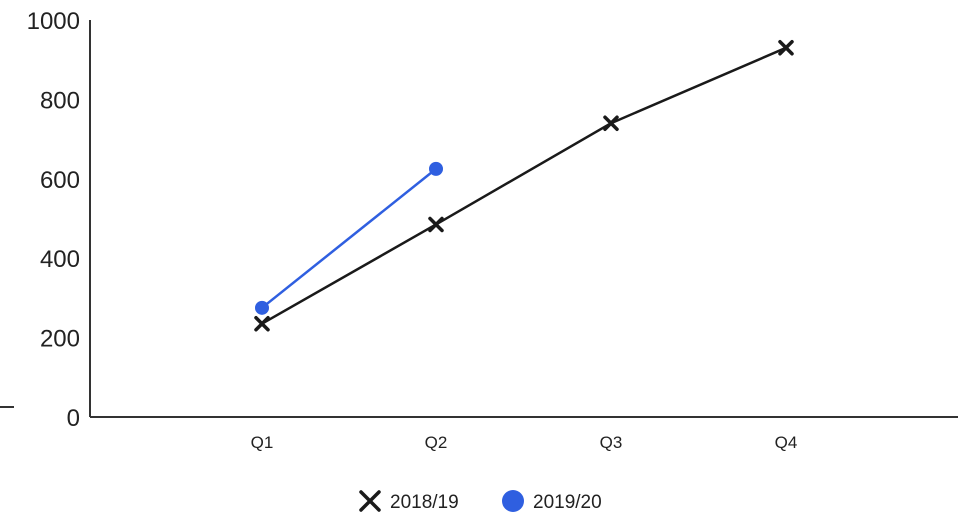 Image resolution: width=965 pixels, height=519 pixels. Describe the element at coordinates (424, 502) in the screenshot. I see `legend-label: 2018/19` at that location.